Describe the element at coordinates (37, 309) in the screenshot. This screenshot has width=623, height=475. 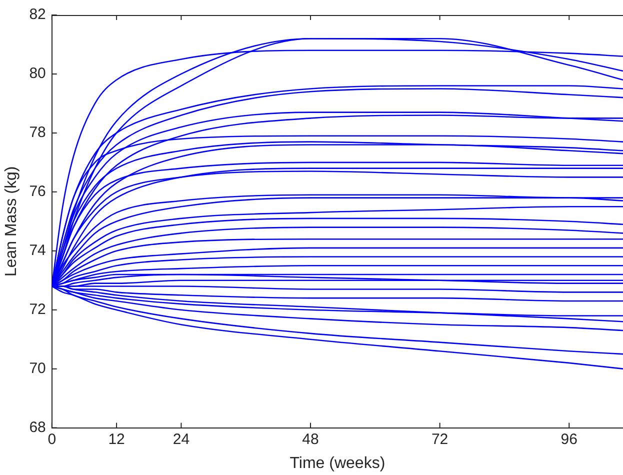
I see `y-tick-label: 72` at that location.